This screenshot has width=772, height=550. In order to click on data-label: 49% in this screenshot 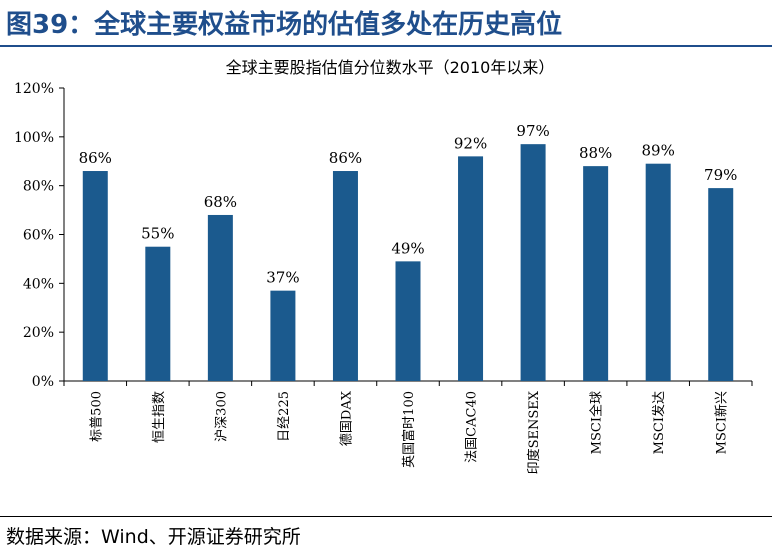, I will do `click(407, 248)`.